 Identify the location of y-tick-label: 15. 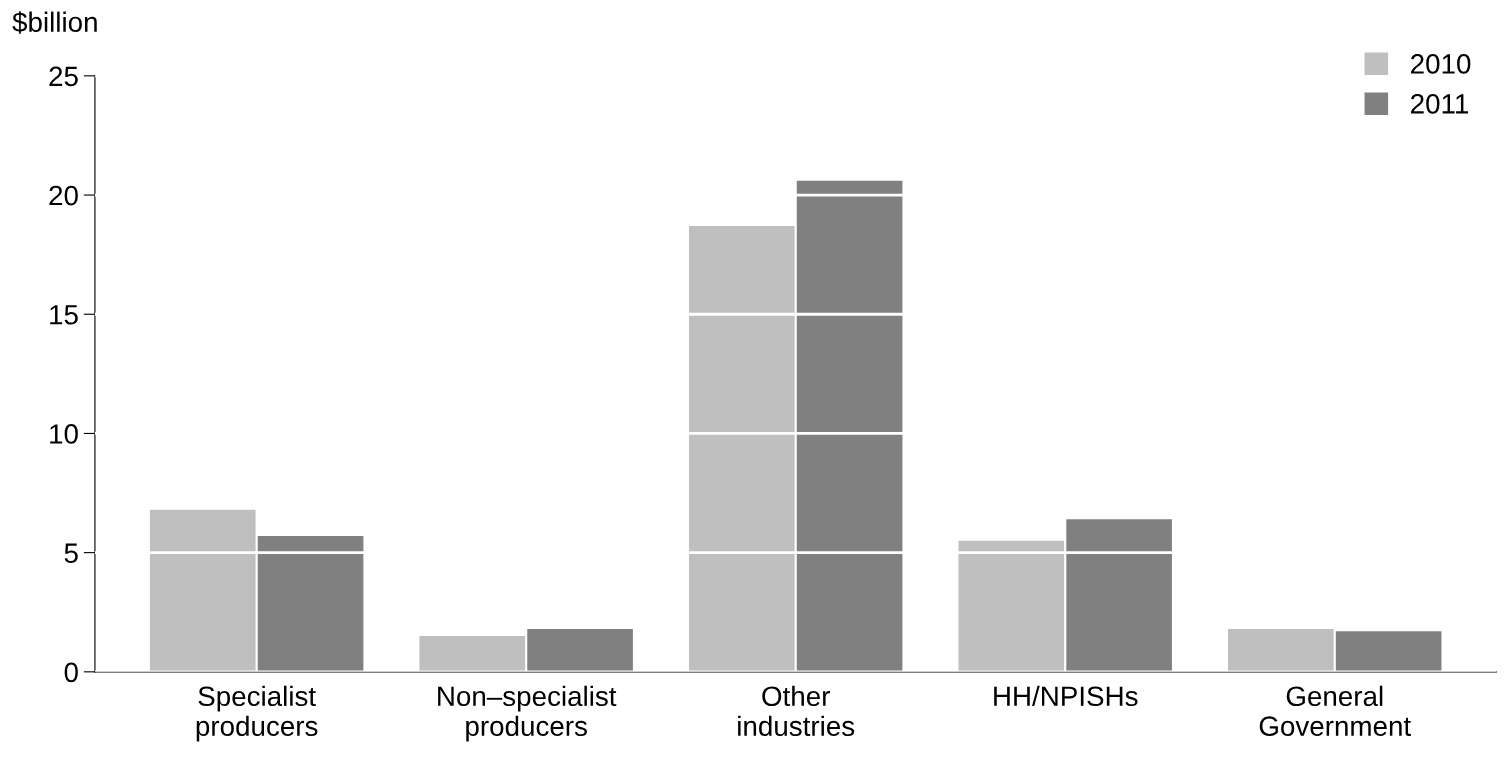
(64, 315).